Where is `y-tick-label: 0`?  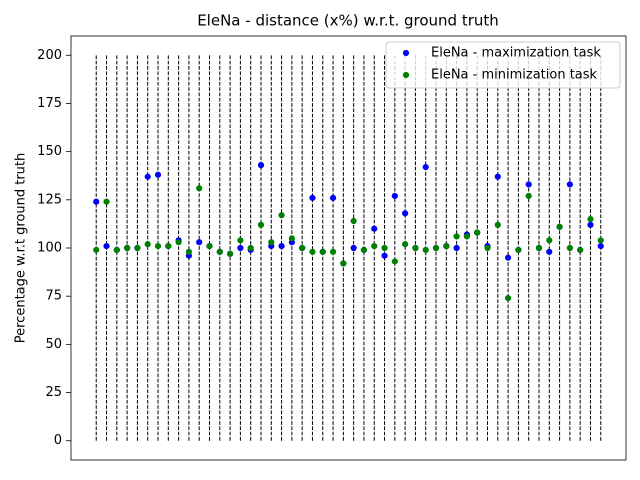 y-tick-label: 0 is located at coordinates (58, 440).